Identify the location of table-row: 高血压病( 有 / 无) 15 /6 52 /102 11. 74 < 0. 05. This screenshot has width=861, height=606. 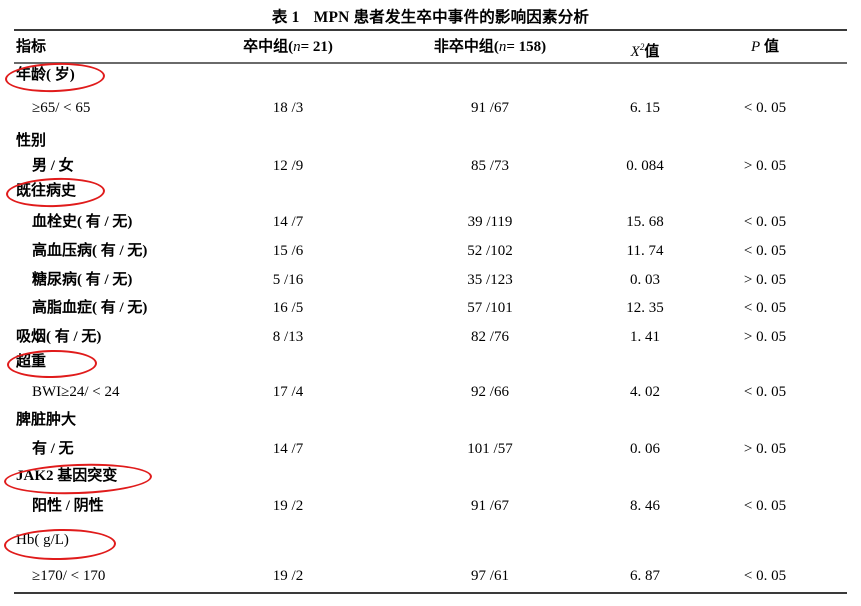
(430, 251).